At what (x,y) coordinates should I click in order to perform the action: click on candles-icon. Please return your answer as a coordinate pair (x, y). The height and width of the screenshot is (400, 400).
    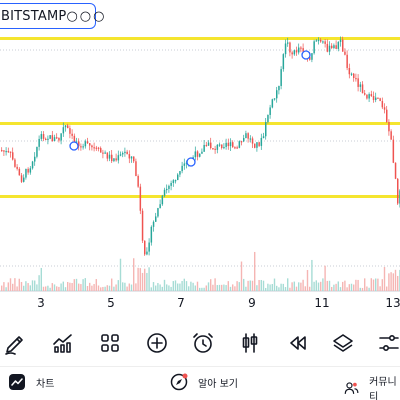
    Looking at the image, I should click on (250, 343).